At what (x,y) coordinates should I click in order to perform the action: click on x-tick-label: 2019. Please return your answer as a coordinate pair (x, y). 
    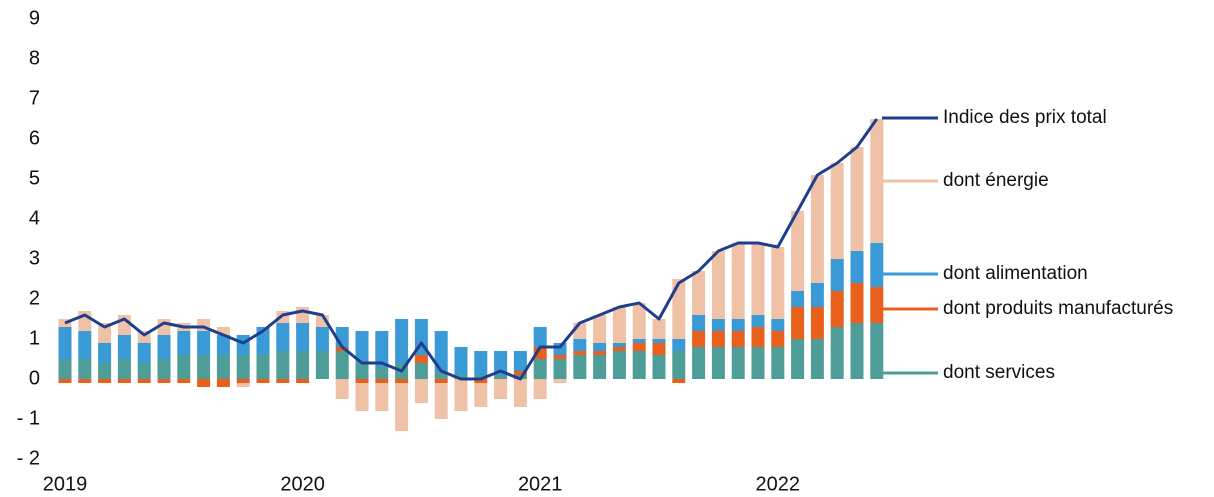
    Looking at the image, I should click on (65, 484).